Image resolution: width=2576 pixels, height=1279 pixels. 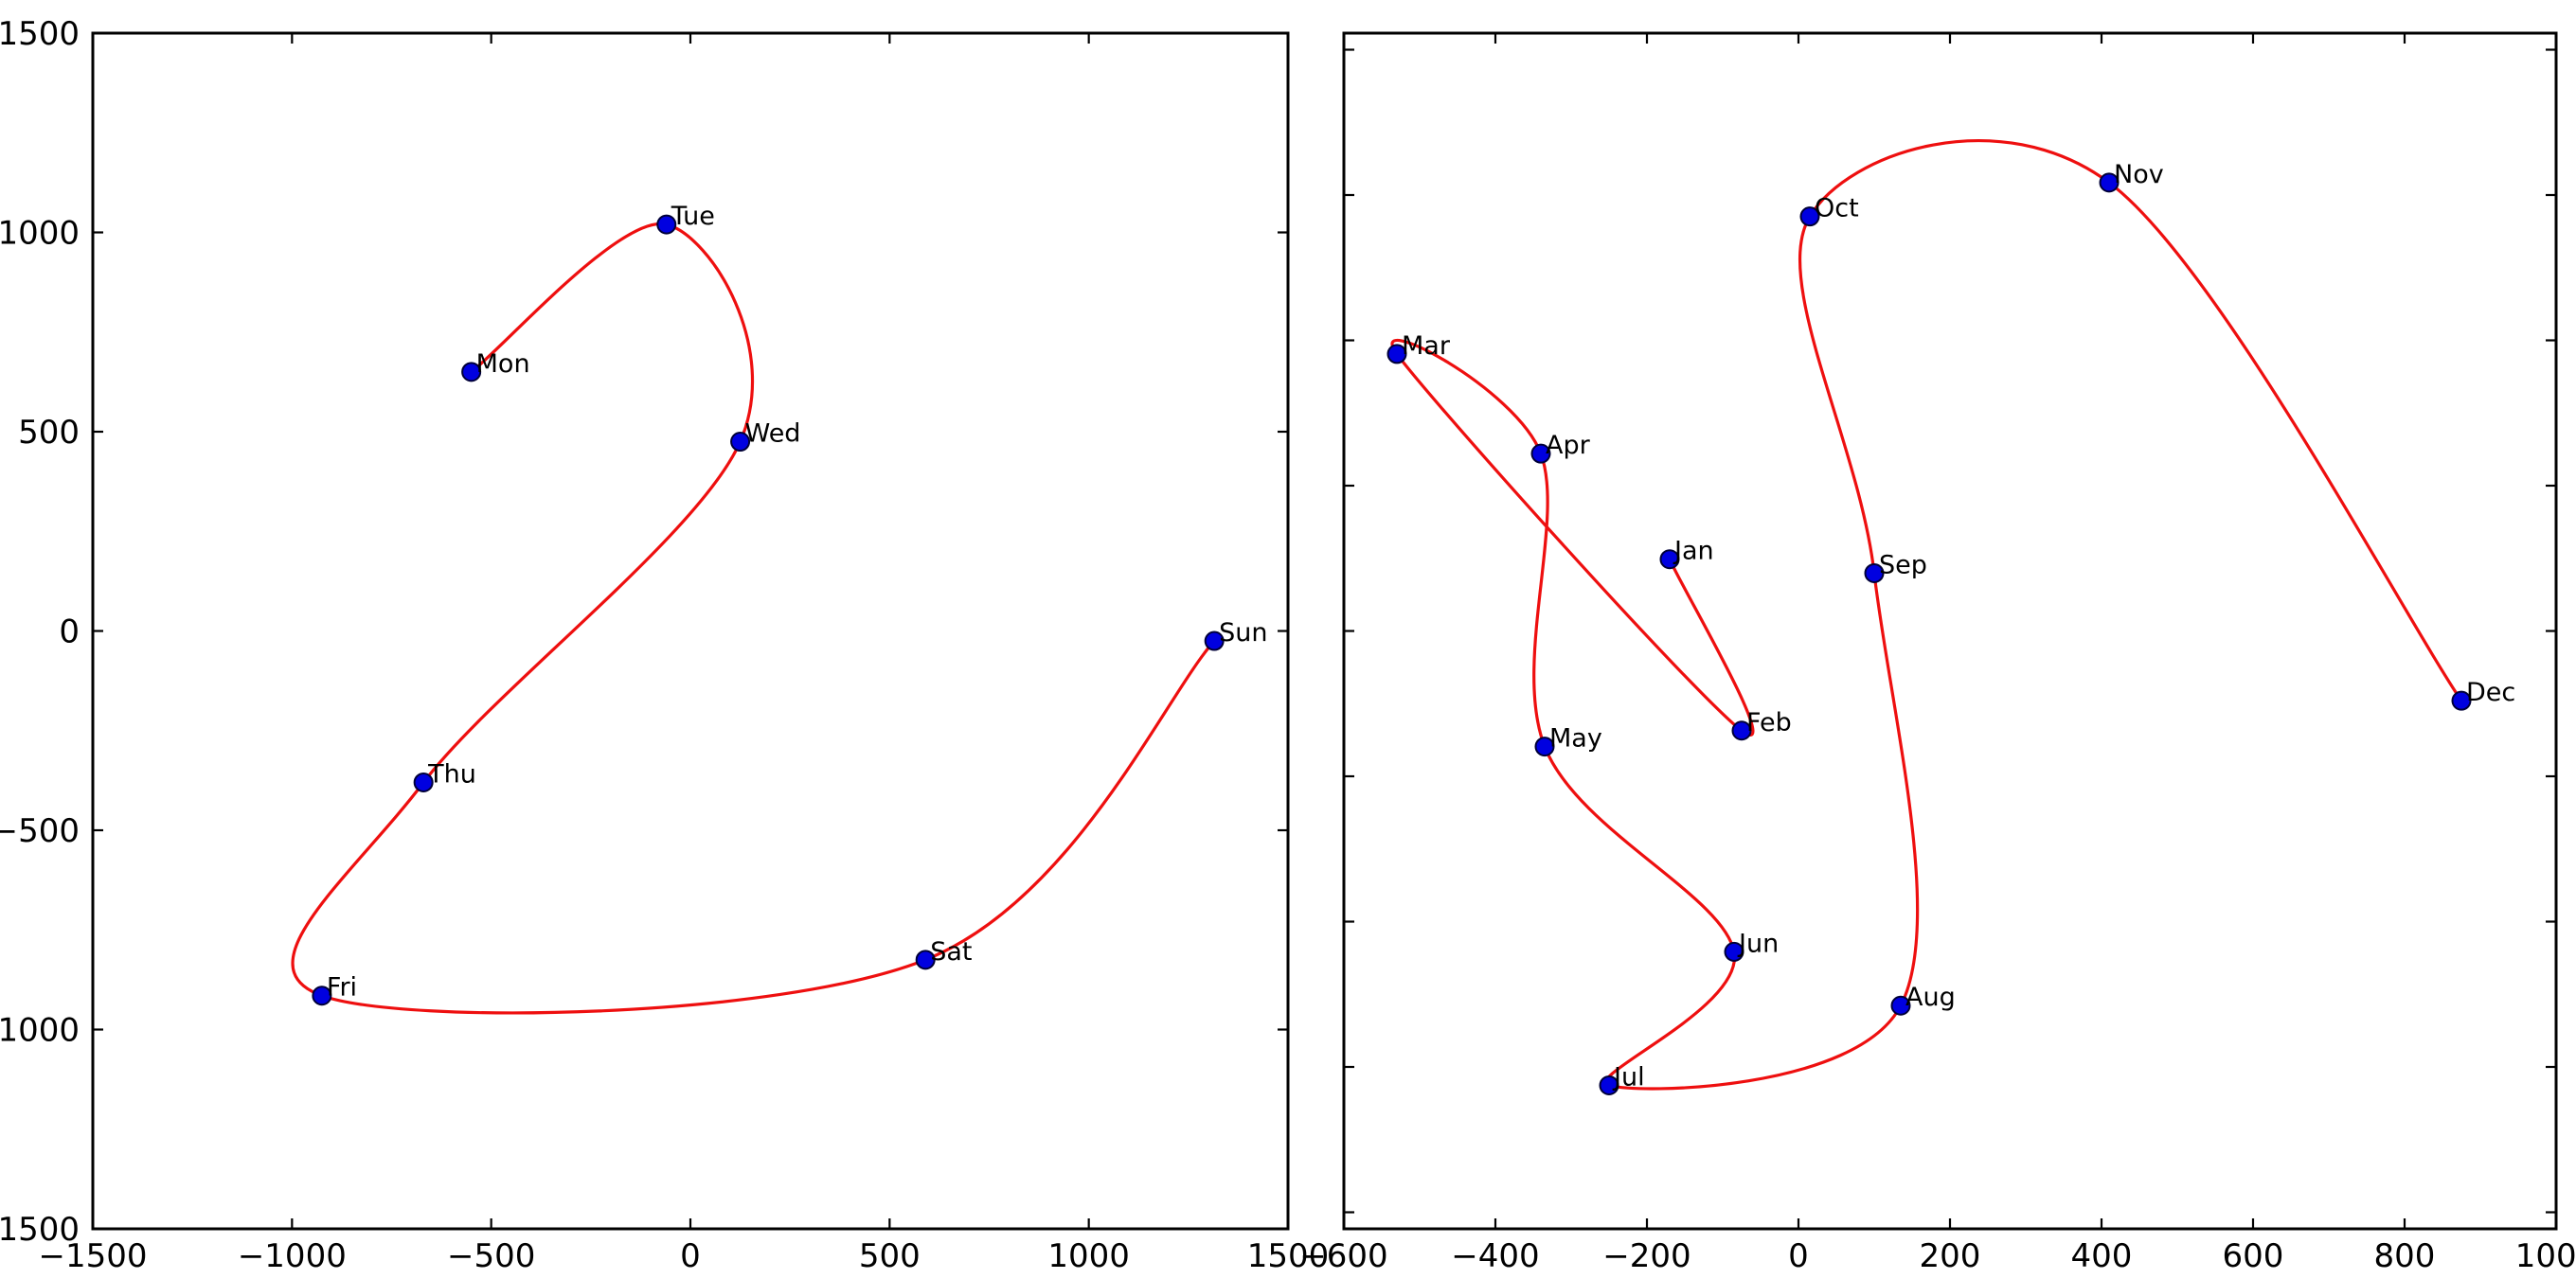 I want to click on x-tick-label: 500, so click(x=890, y=1256).